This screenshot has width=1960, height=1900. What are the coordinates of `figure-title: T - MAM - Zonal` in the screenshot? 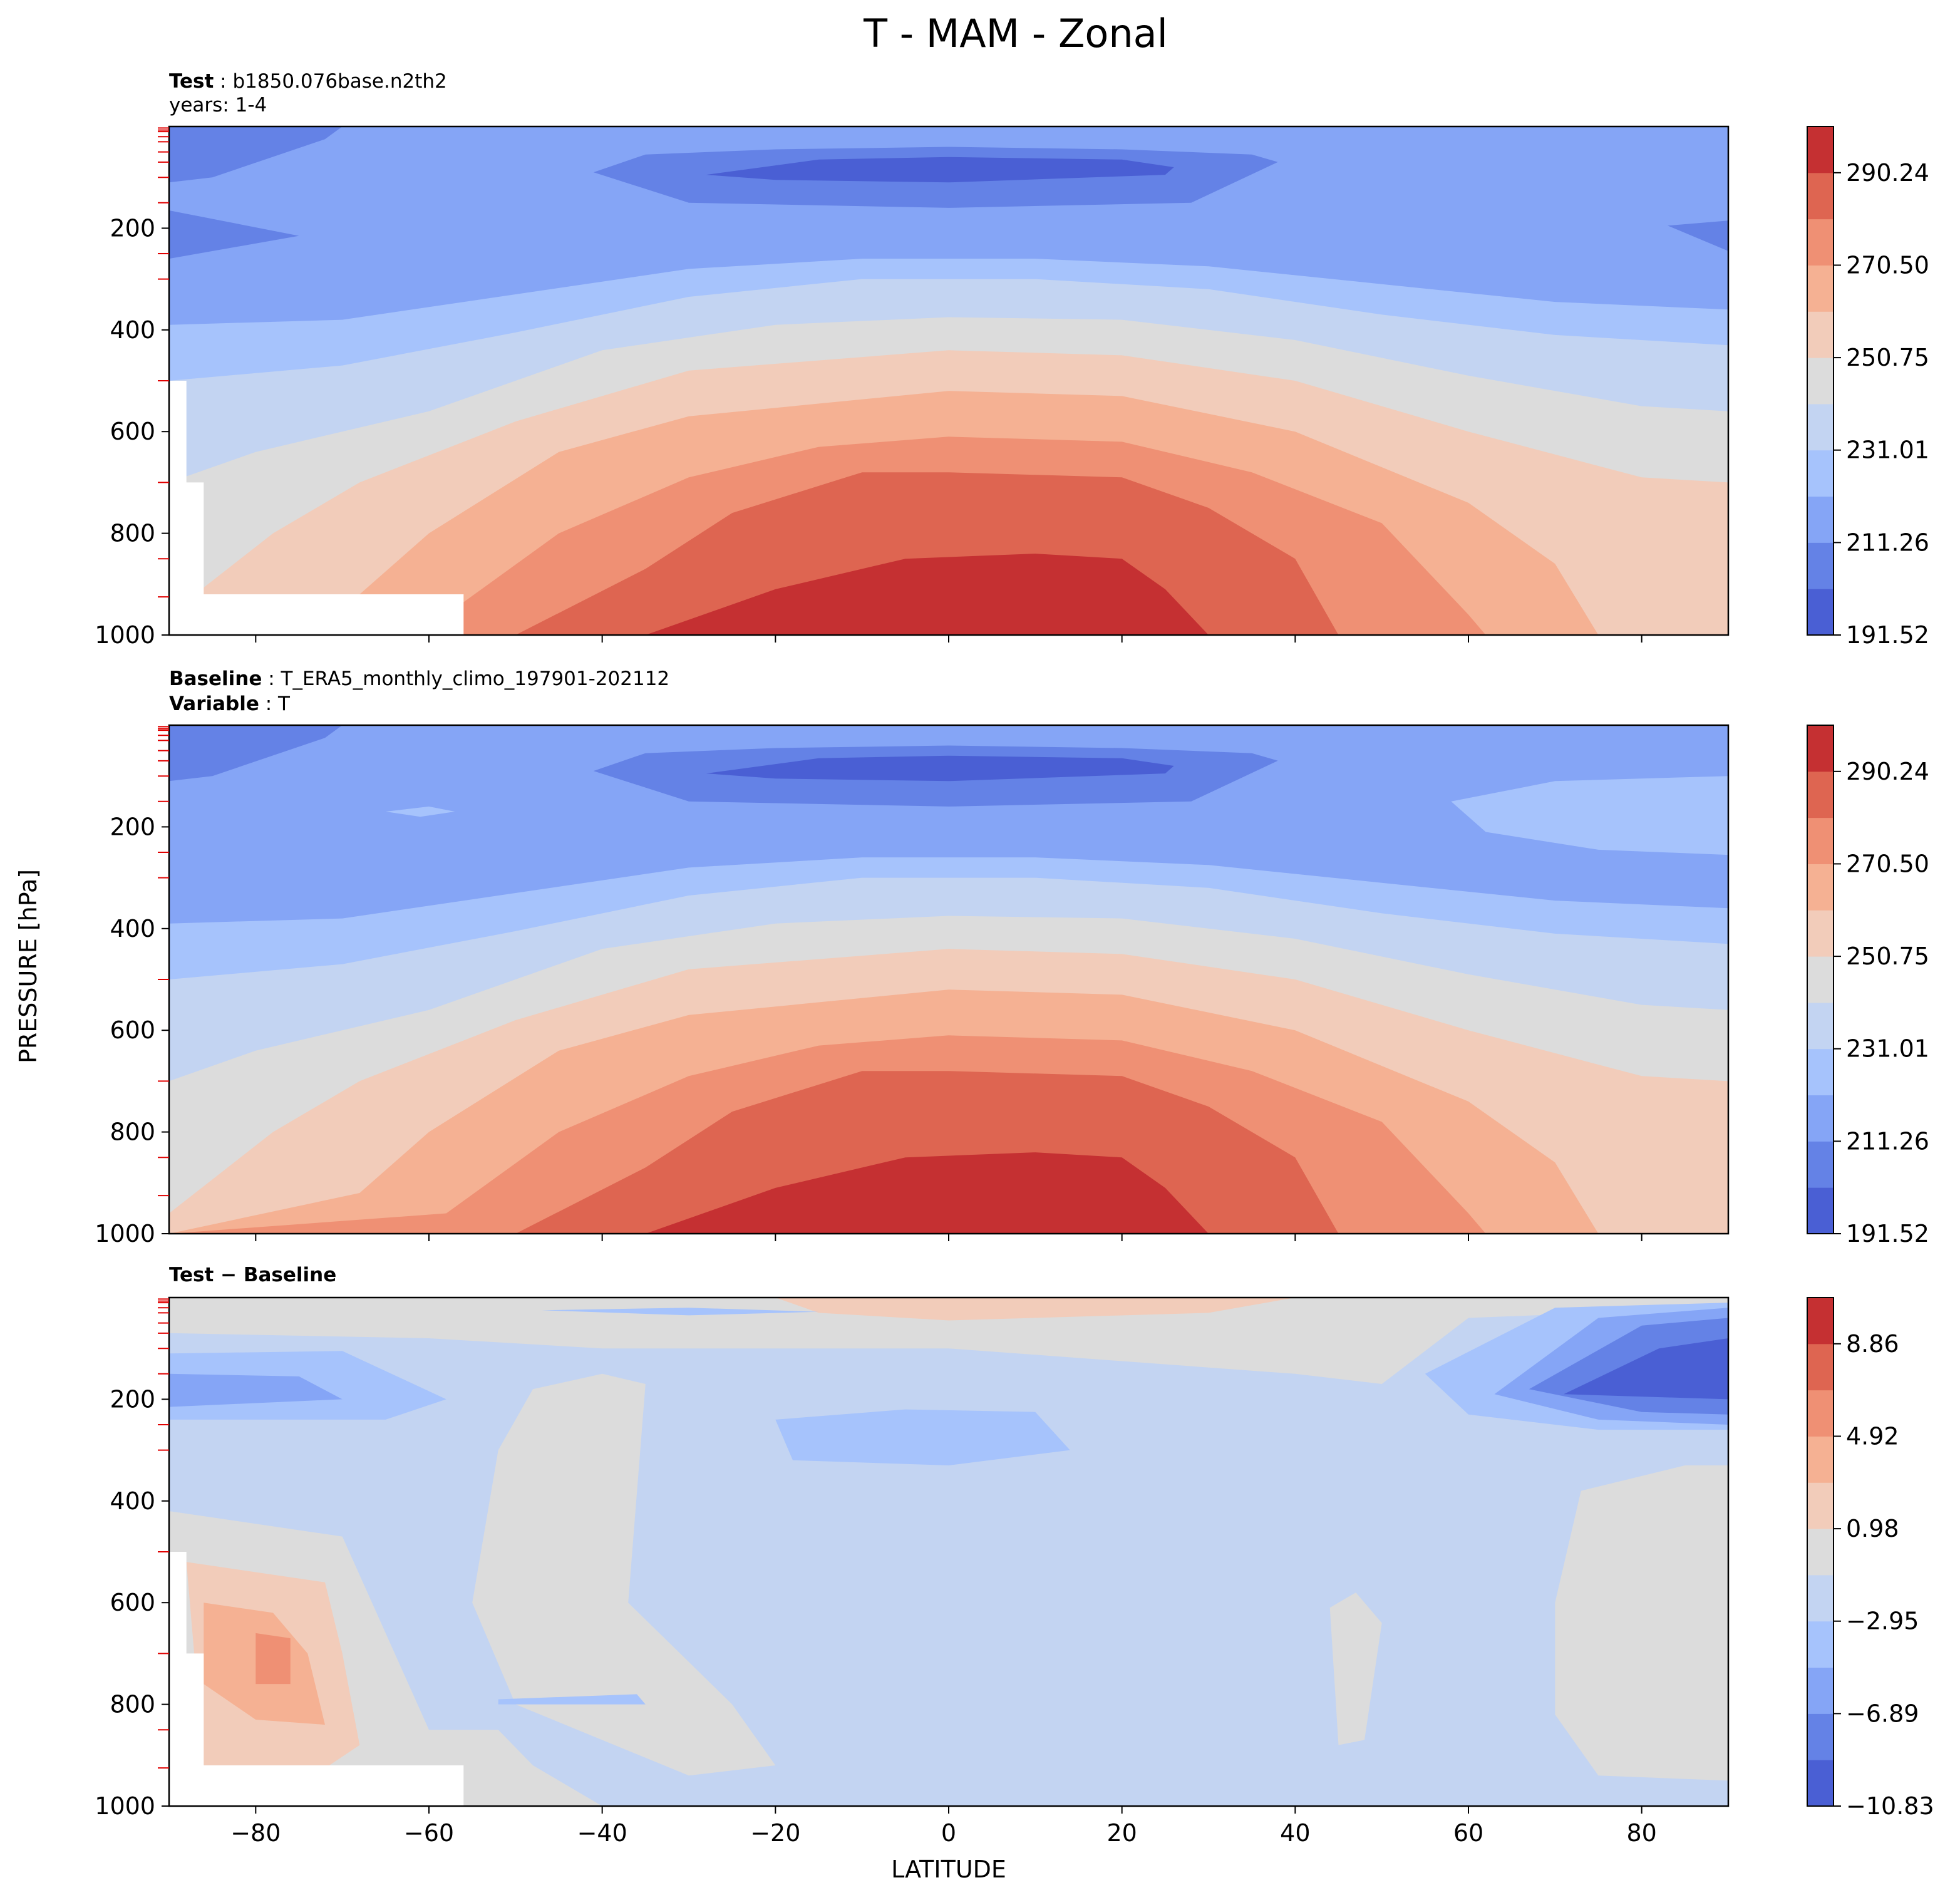 It's located at (1016, 33).